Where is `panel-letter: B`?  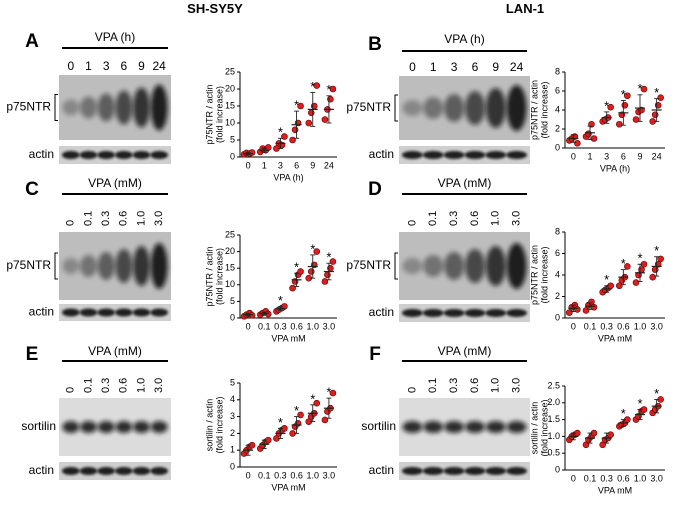 panel-letter: B is located at coordinates (375, 44).